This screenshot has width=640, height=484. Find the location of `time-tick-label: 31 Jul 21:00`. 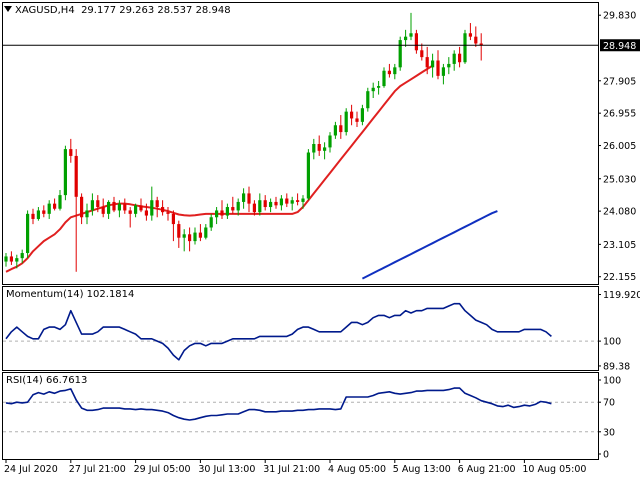

time-tick-label: 31 Jul 21:00 is located at coordinates (291, 469).